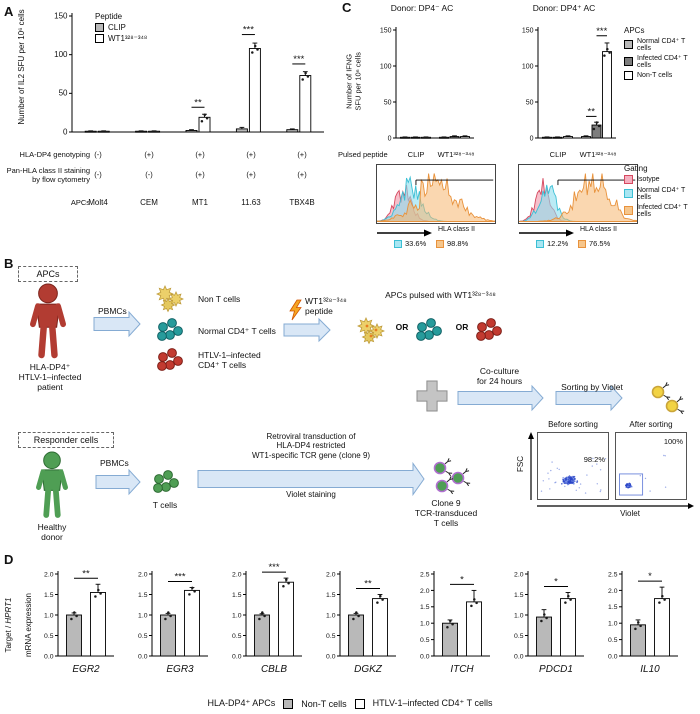 This screenshot has width=700, height=714. What do you see at coordinates (648, 179) in the screenshot?
I see `legend-label: Isotype` at bounding box center [648, 179].